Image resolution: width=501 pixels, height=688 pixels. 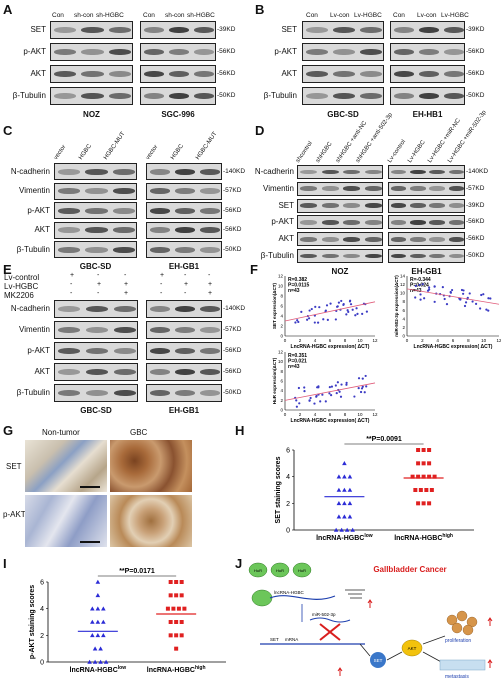 What do you see at coordinates (175, 15) in the screenshot?
I see `lane-label: sh-con` at bounding box center [175, 15].